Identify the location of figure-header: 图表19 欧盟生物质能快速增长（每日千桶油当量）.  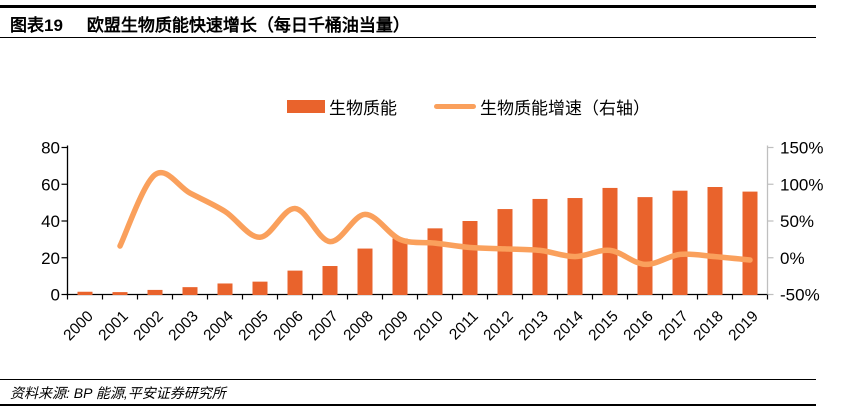
(210, 23).